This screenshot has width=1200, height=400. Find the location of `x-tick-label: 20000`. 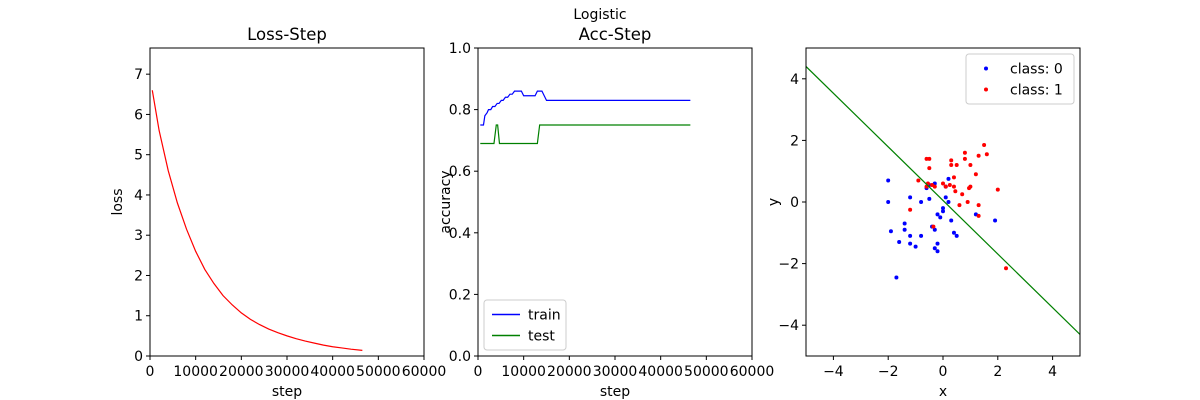

x-tick-label: 20000 is located at coordinates (241, 372).